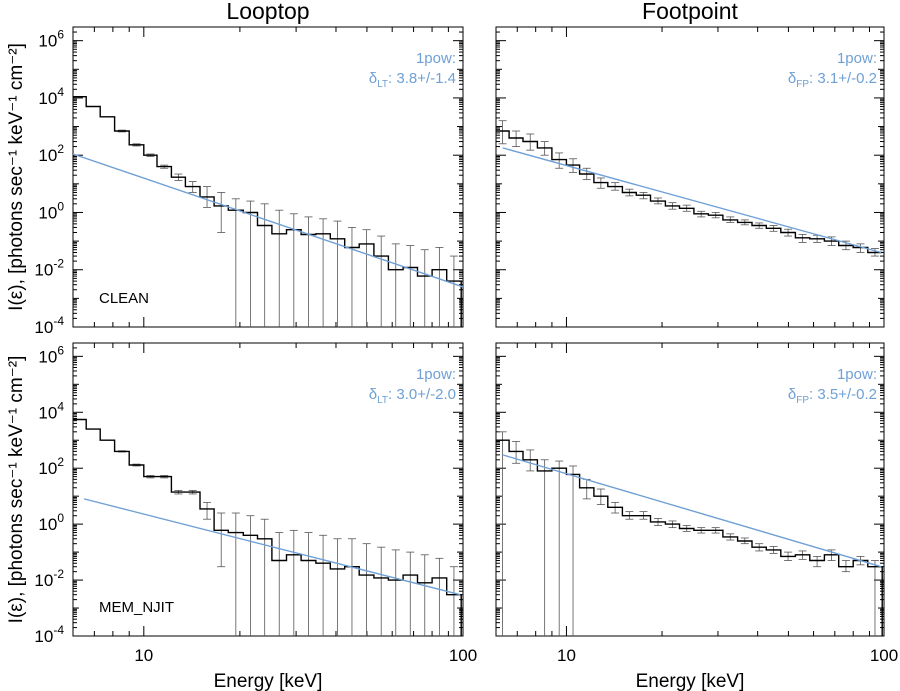  Describe the element at coordinates (267, 12) in the screenshot. I see `column-title: Looptop` at that location.